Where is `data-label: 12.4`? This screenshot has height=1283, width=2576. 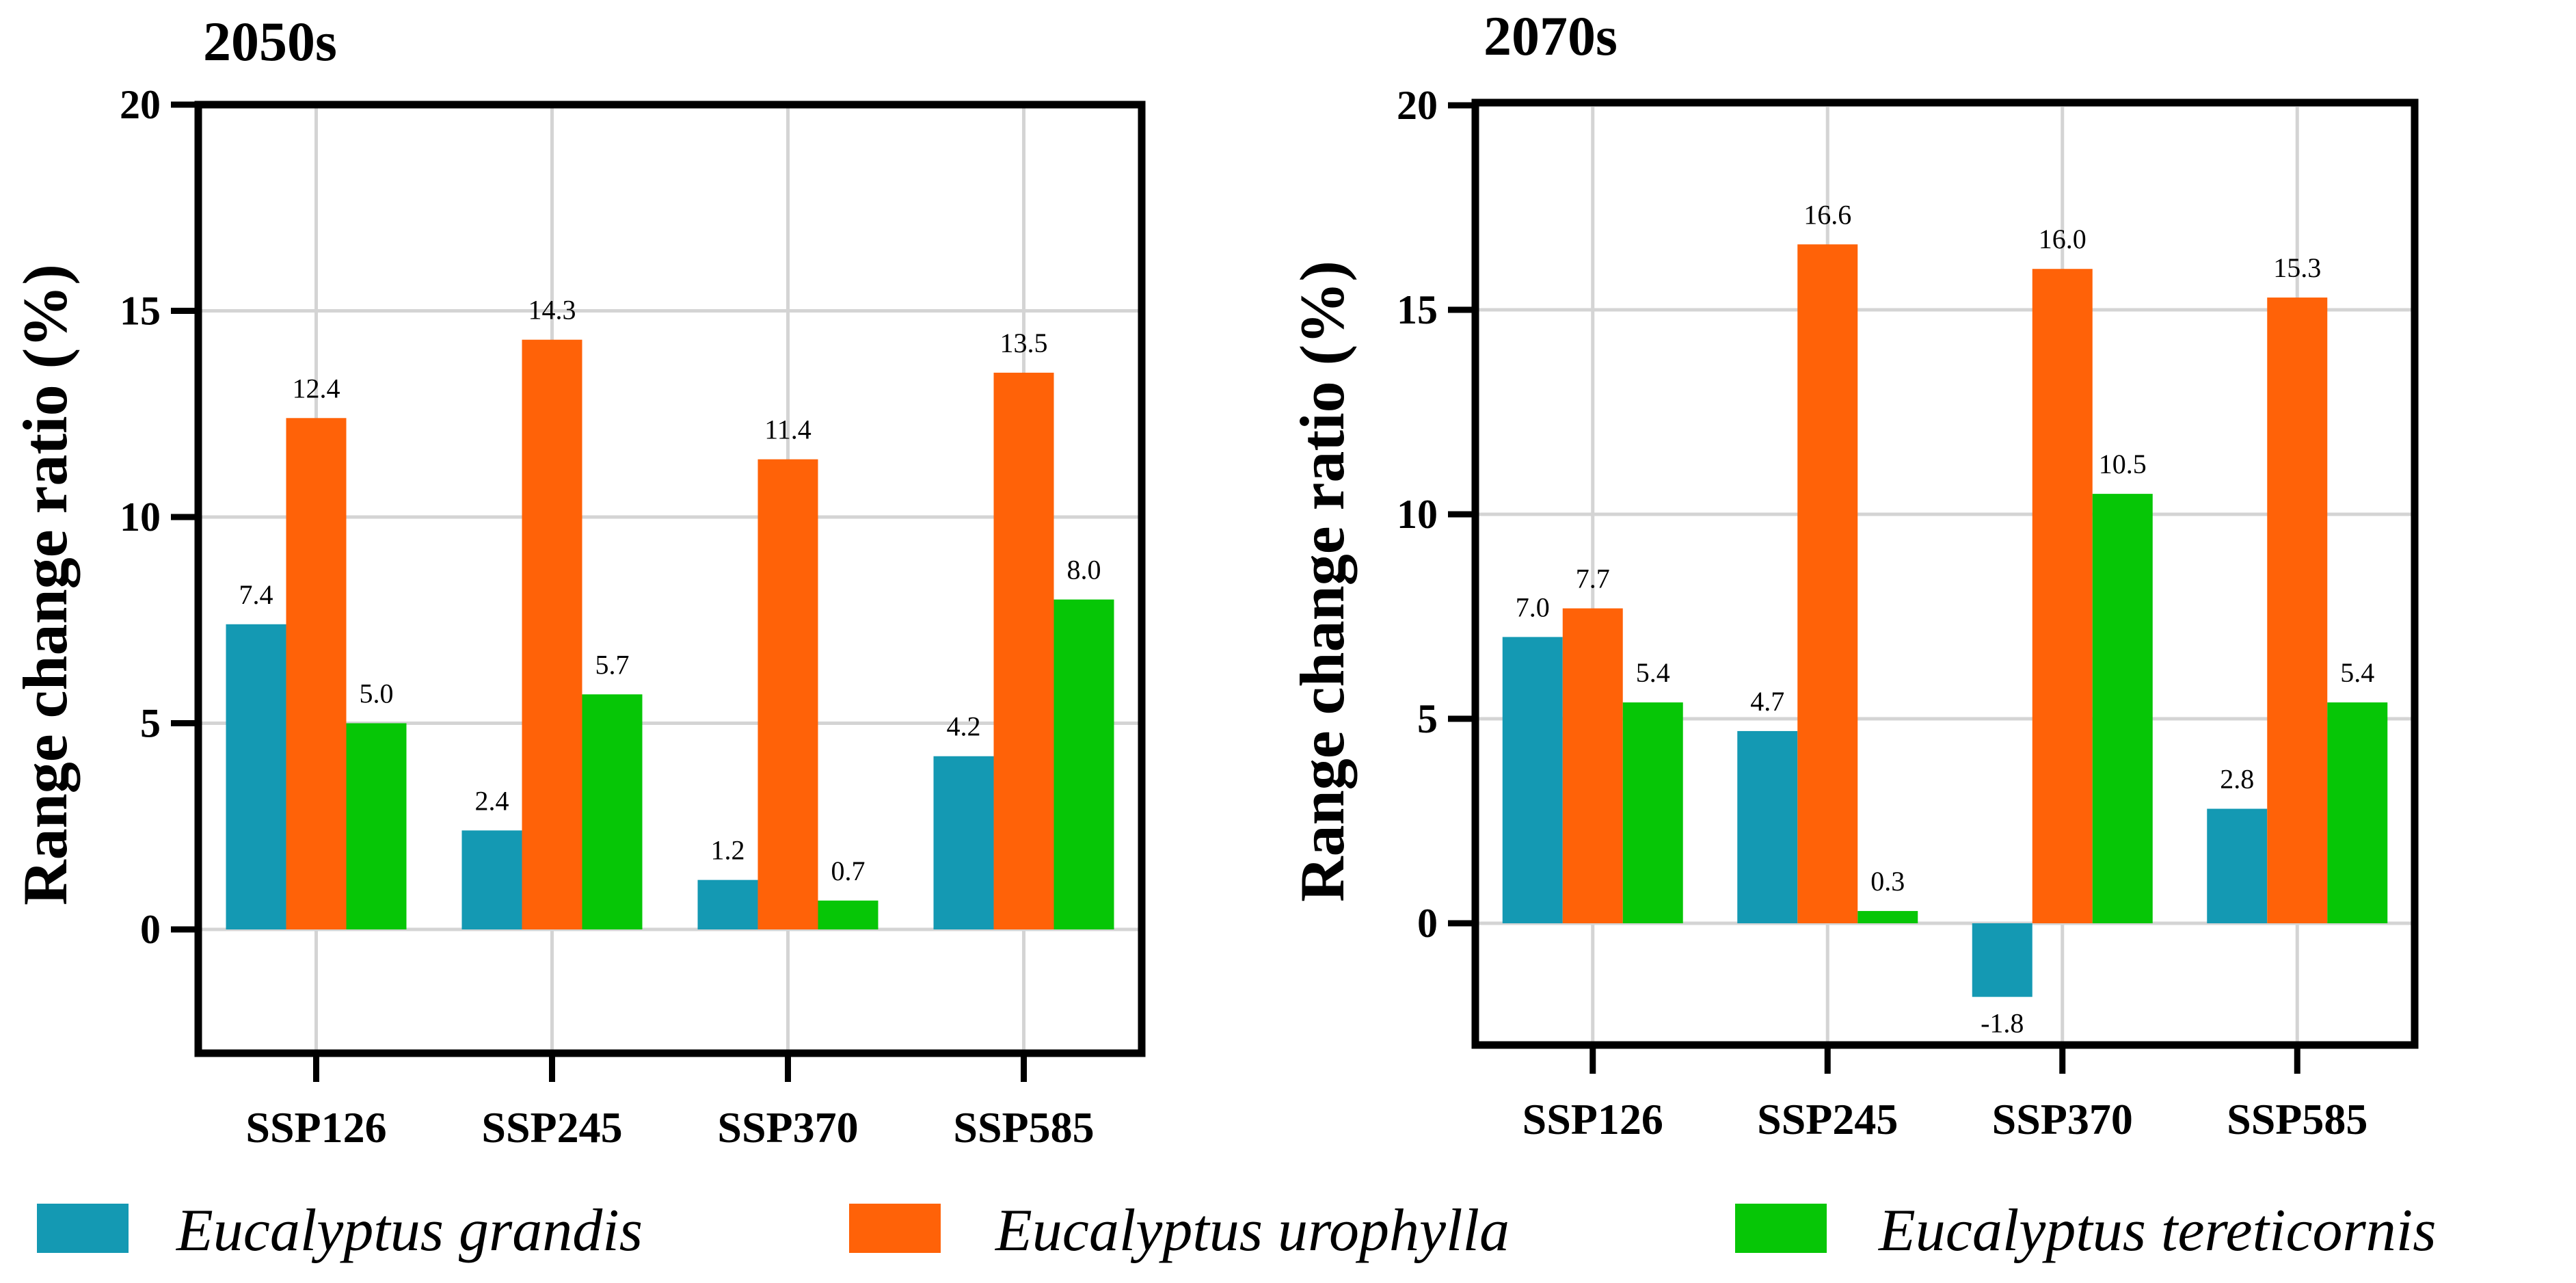
data-label: 12.4 is located at coordinates (316, 388).